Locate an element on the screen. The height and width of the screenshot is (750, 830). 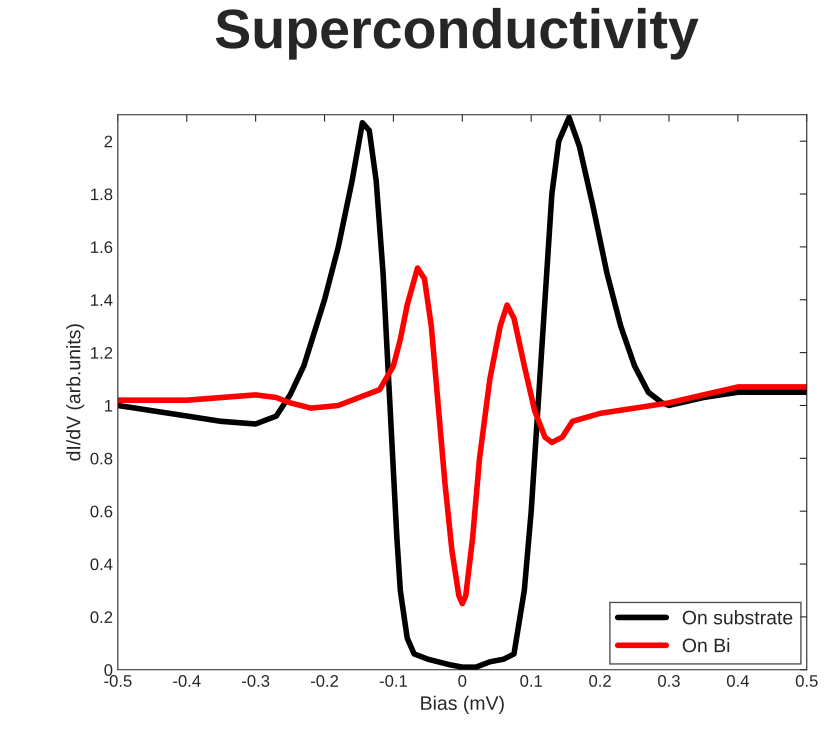
x-tick-label: 0 is located at coordinates (462, 681).